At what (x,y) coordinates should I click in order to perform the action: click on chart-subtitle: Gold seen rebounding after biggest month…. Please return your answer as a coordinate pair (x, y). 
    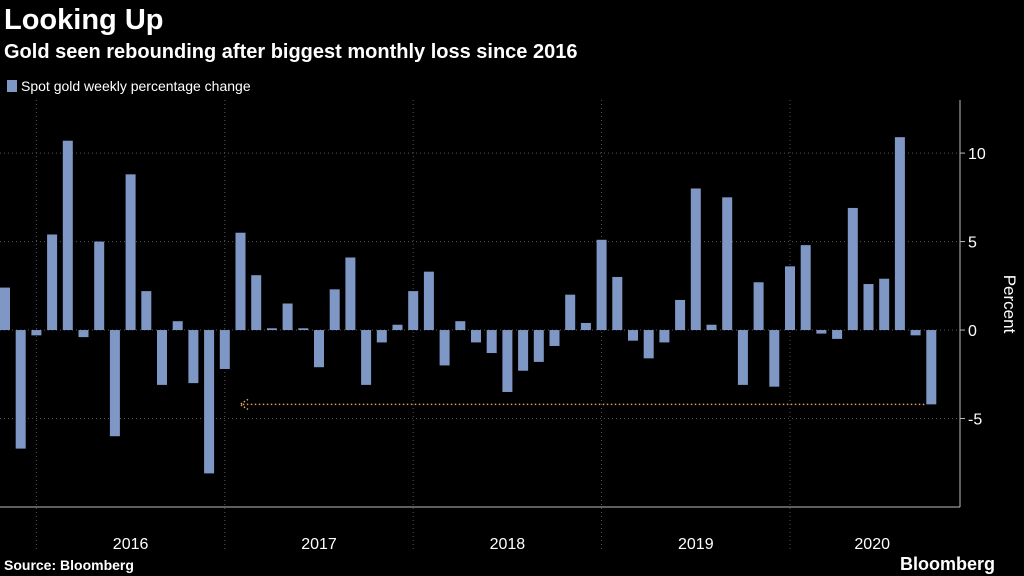
    Looking at the image, I should click on (290, 52).